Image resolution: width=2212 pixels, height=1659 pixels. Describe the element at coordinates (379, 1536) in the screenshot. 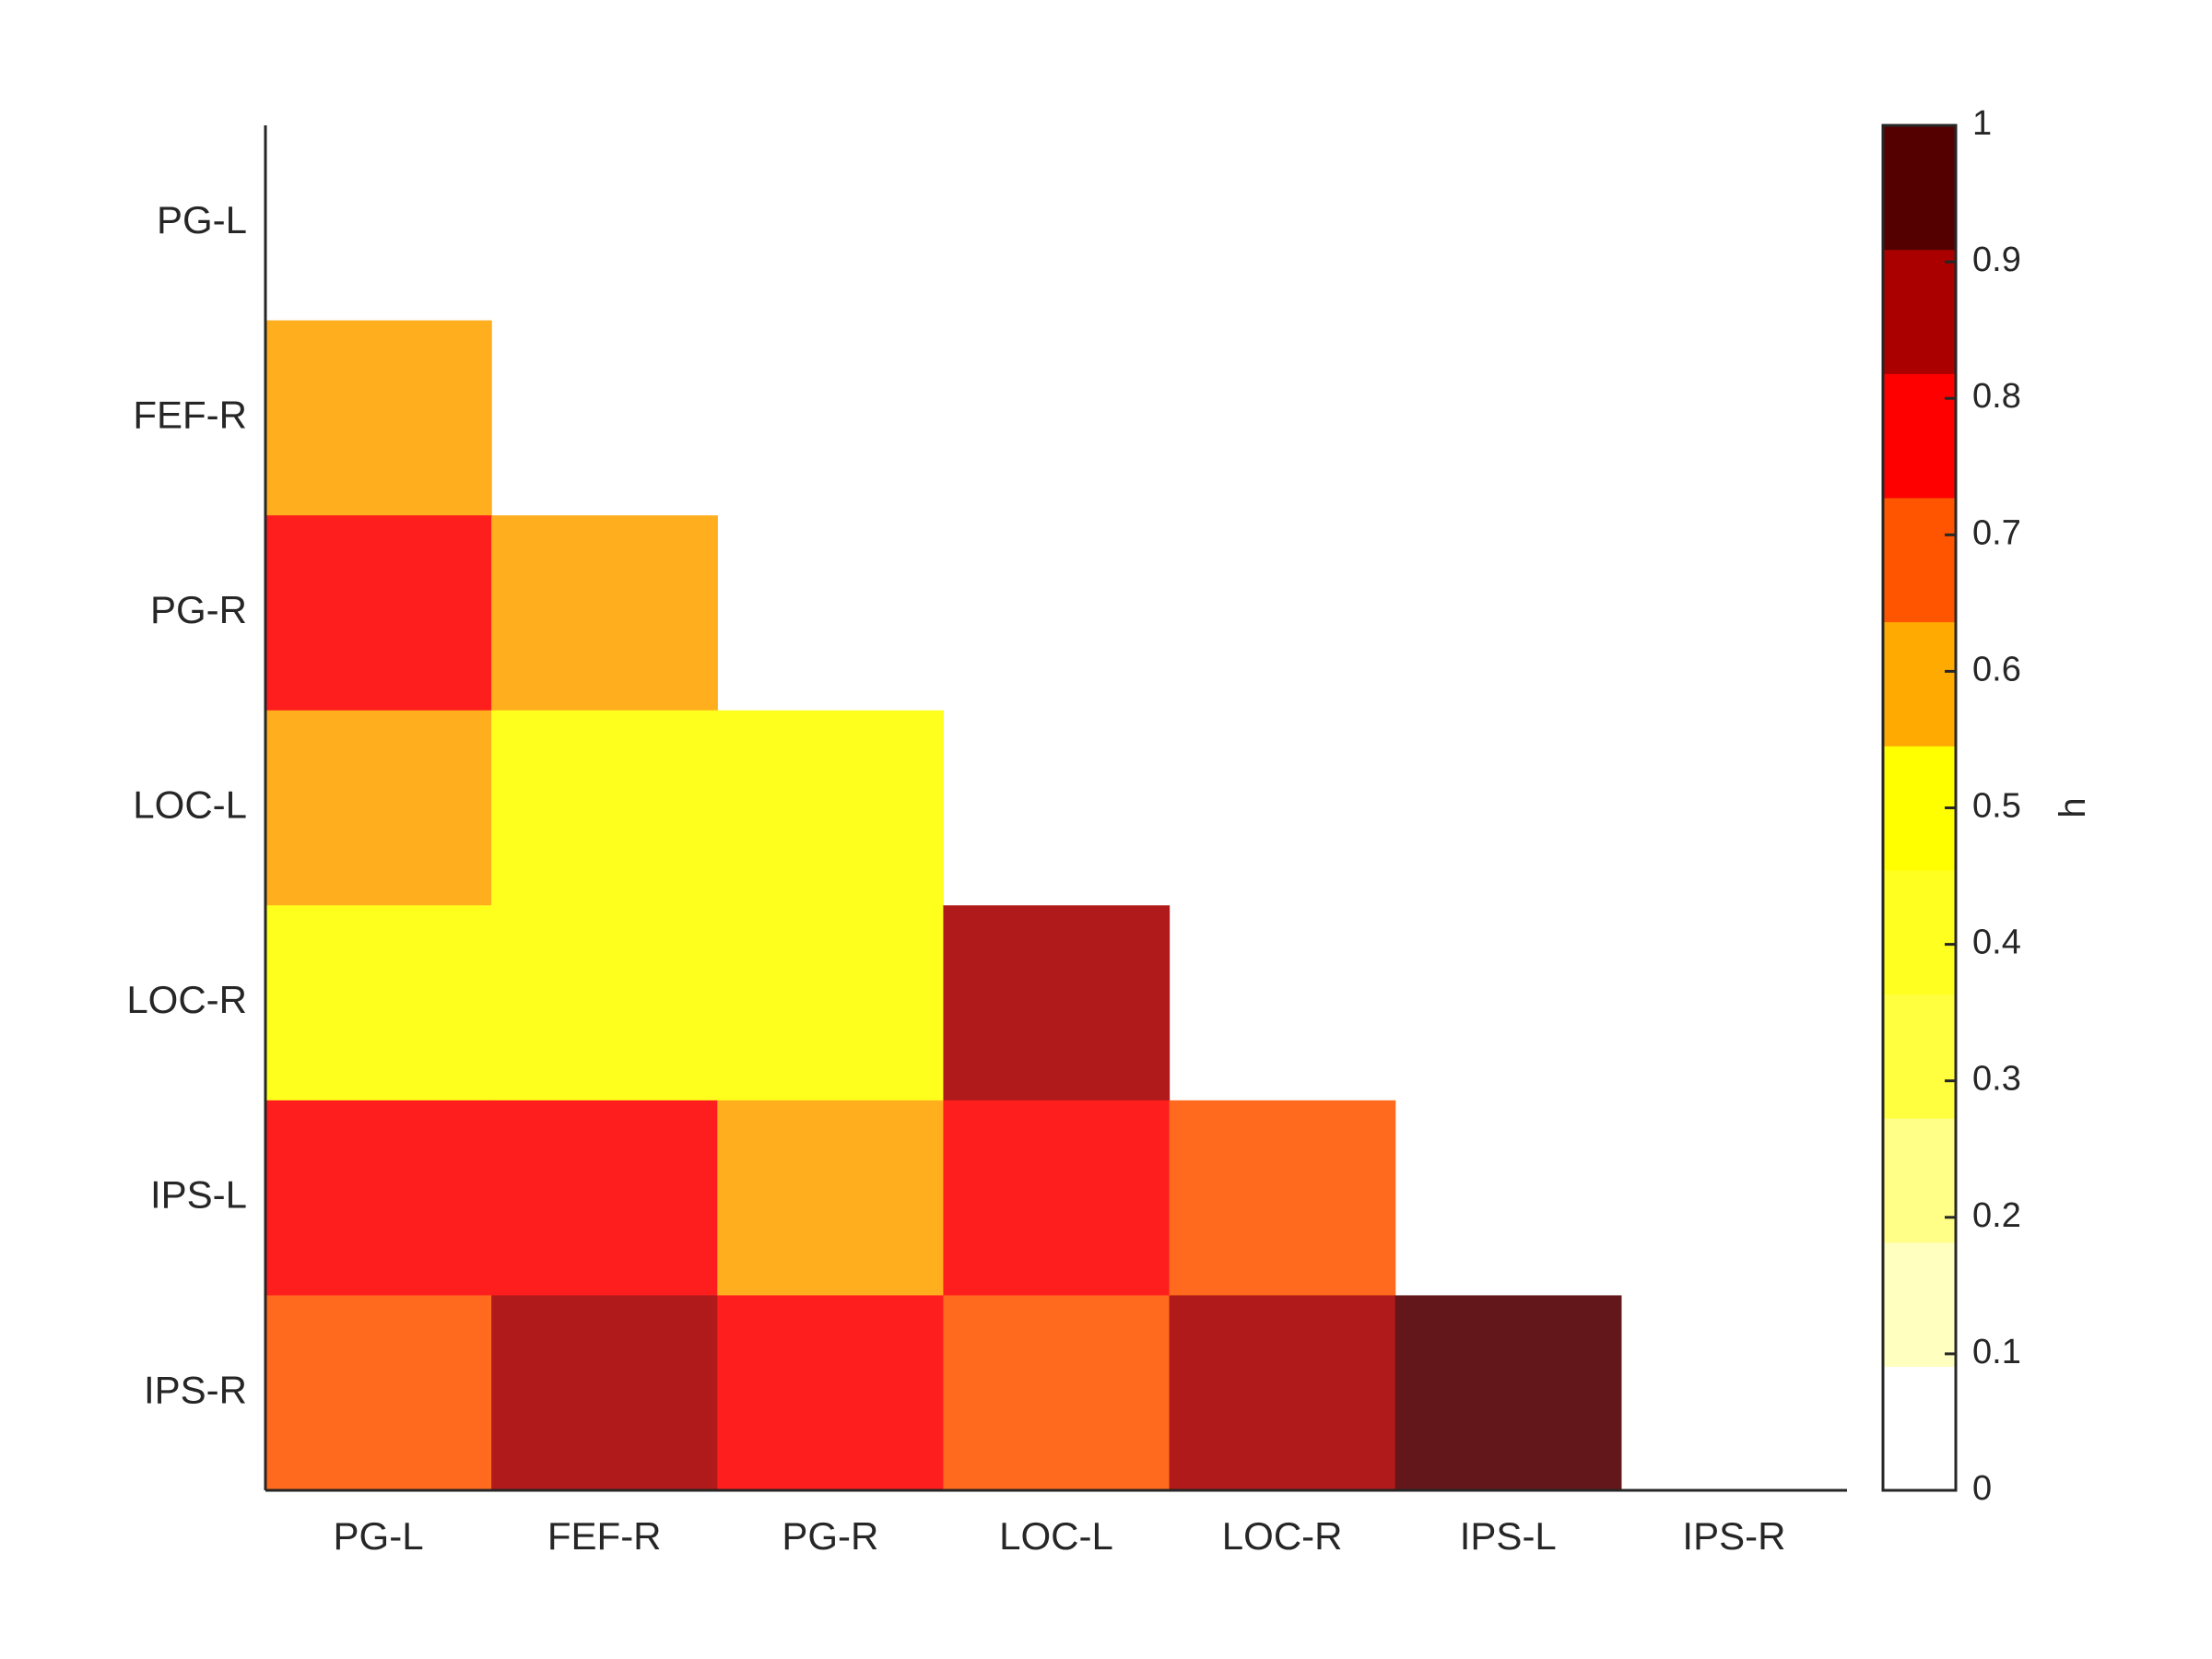

I see `x-tick-label: PG-L` at that location.